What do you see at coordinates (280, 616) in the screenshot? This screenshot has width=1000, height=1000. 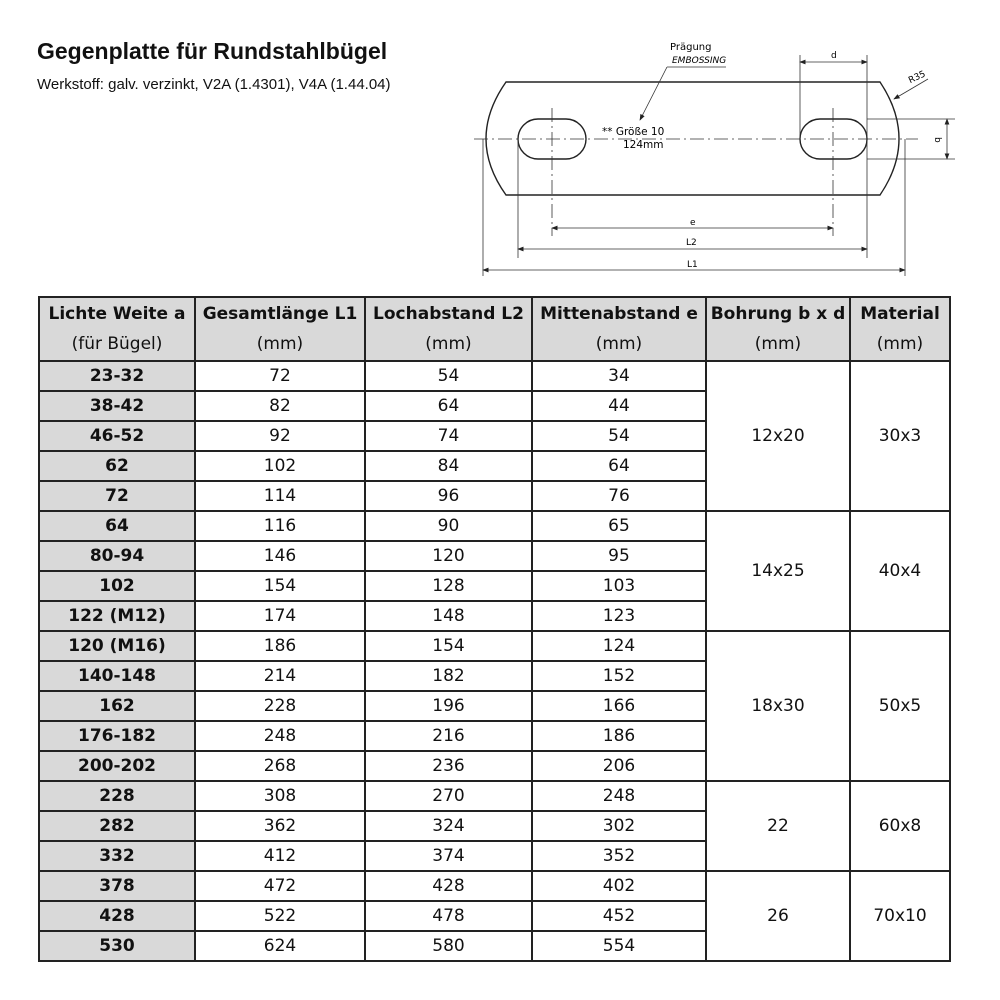 I see `cell-gesamtlaenge: 174` at bounding box center [280, 616].